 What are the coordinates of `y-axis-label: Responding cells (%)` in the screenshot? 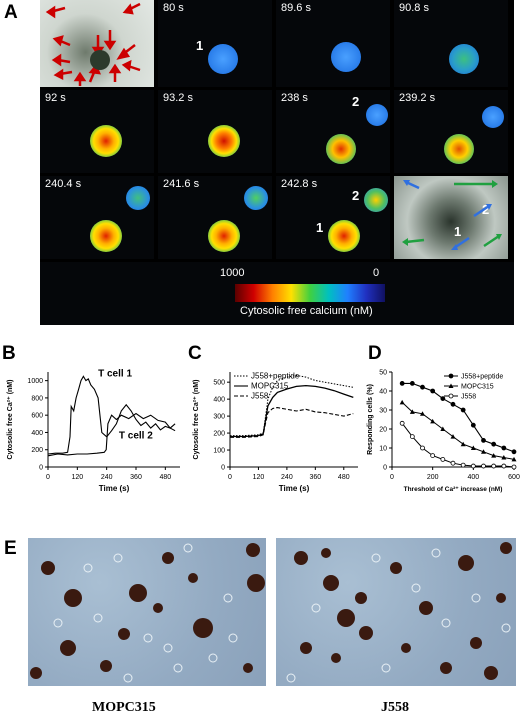 It's located at (370, 419).